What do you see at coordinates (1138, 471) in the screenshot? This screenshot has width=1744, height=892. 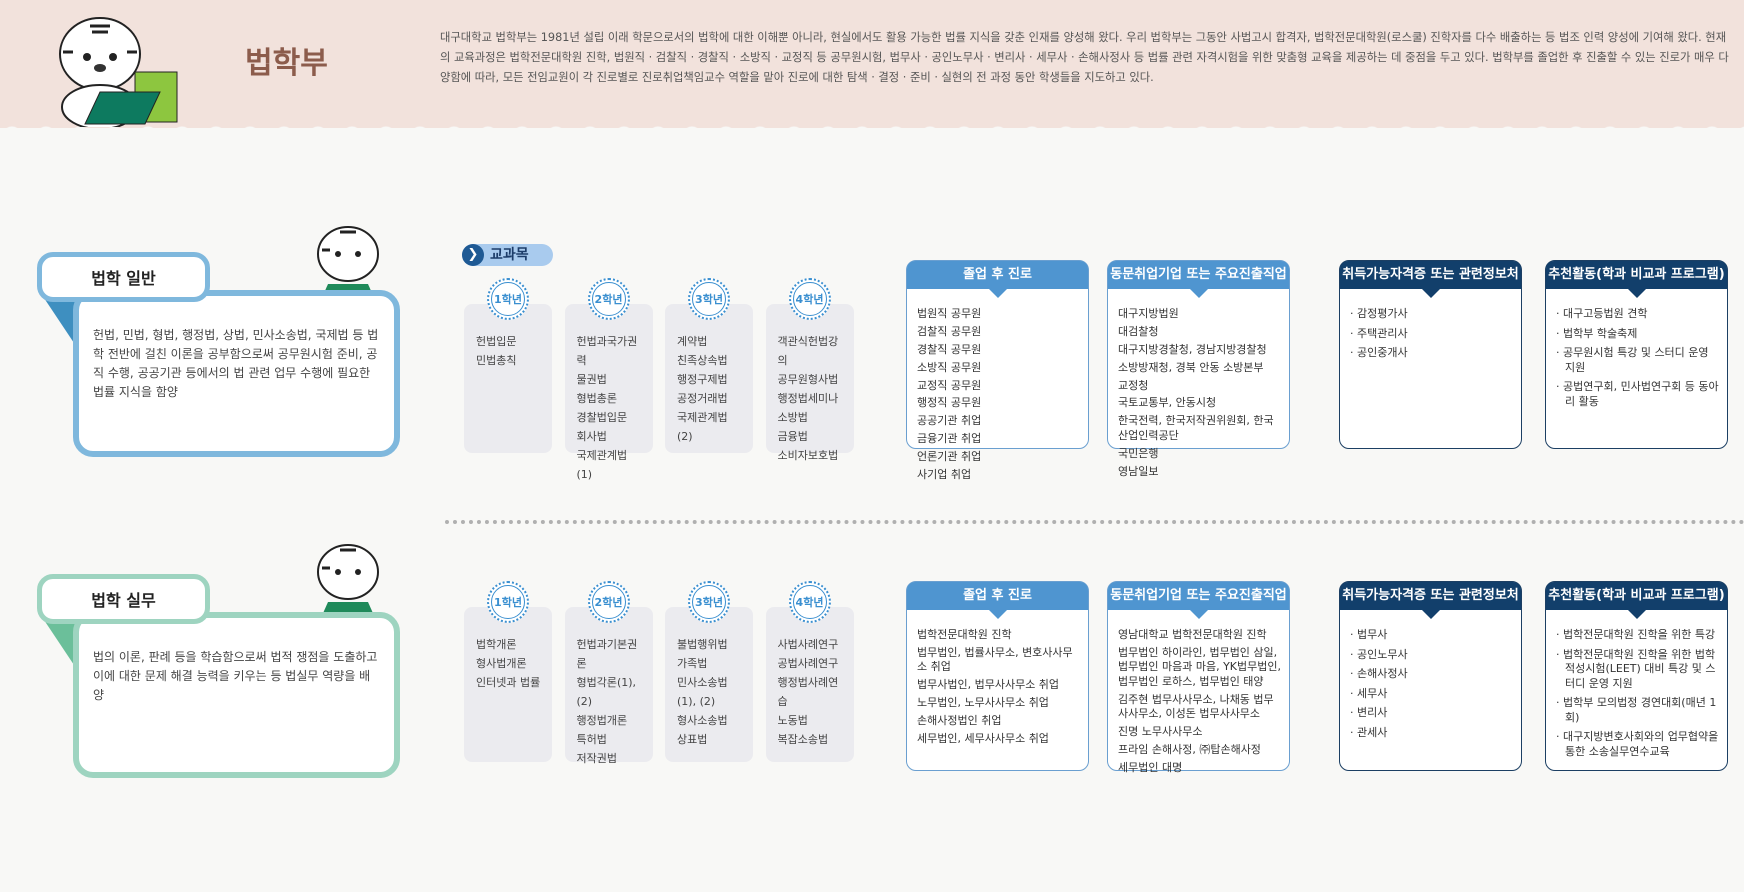 I see `card-list-item: 영남일보` at bounding box center [1138, 471].